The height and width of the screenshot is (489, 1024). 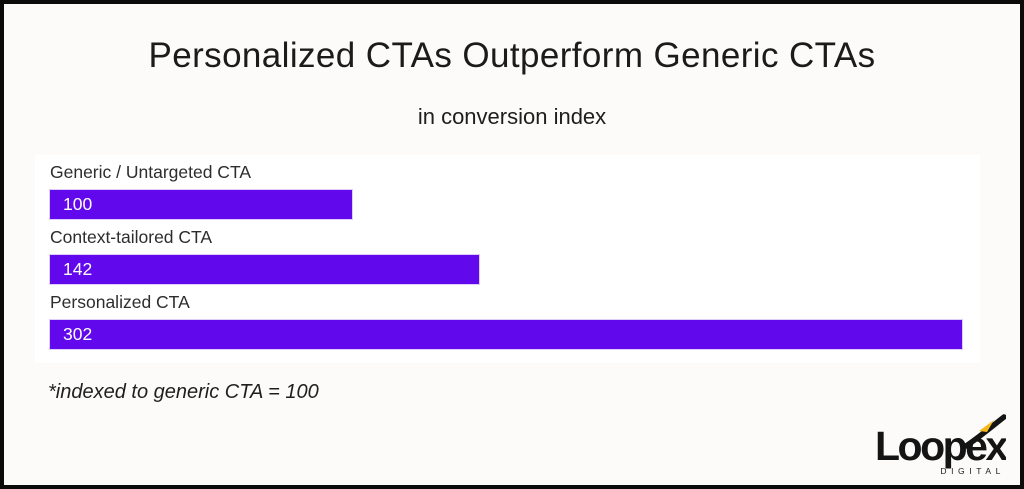 I want to click on logo-wordmark-group: Loopex DIGITAL, so click(x=941, y=445).